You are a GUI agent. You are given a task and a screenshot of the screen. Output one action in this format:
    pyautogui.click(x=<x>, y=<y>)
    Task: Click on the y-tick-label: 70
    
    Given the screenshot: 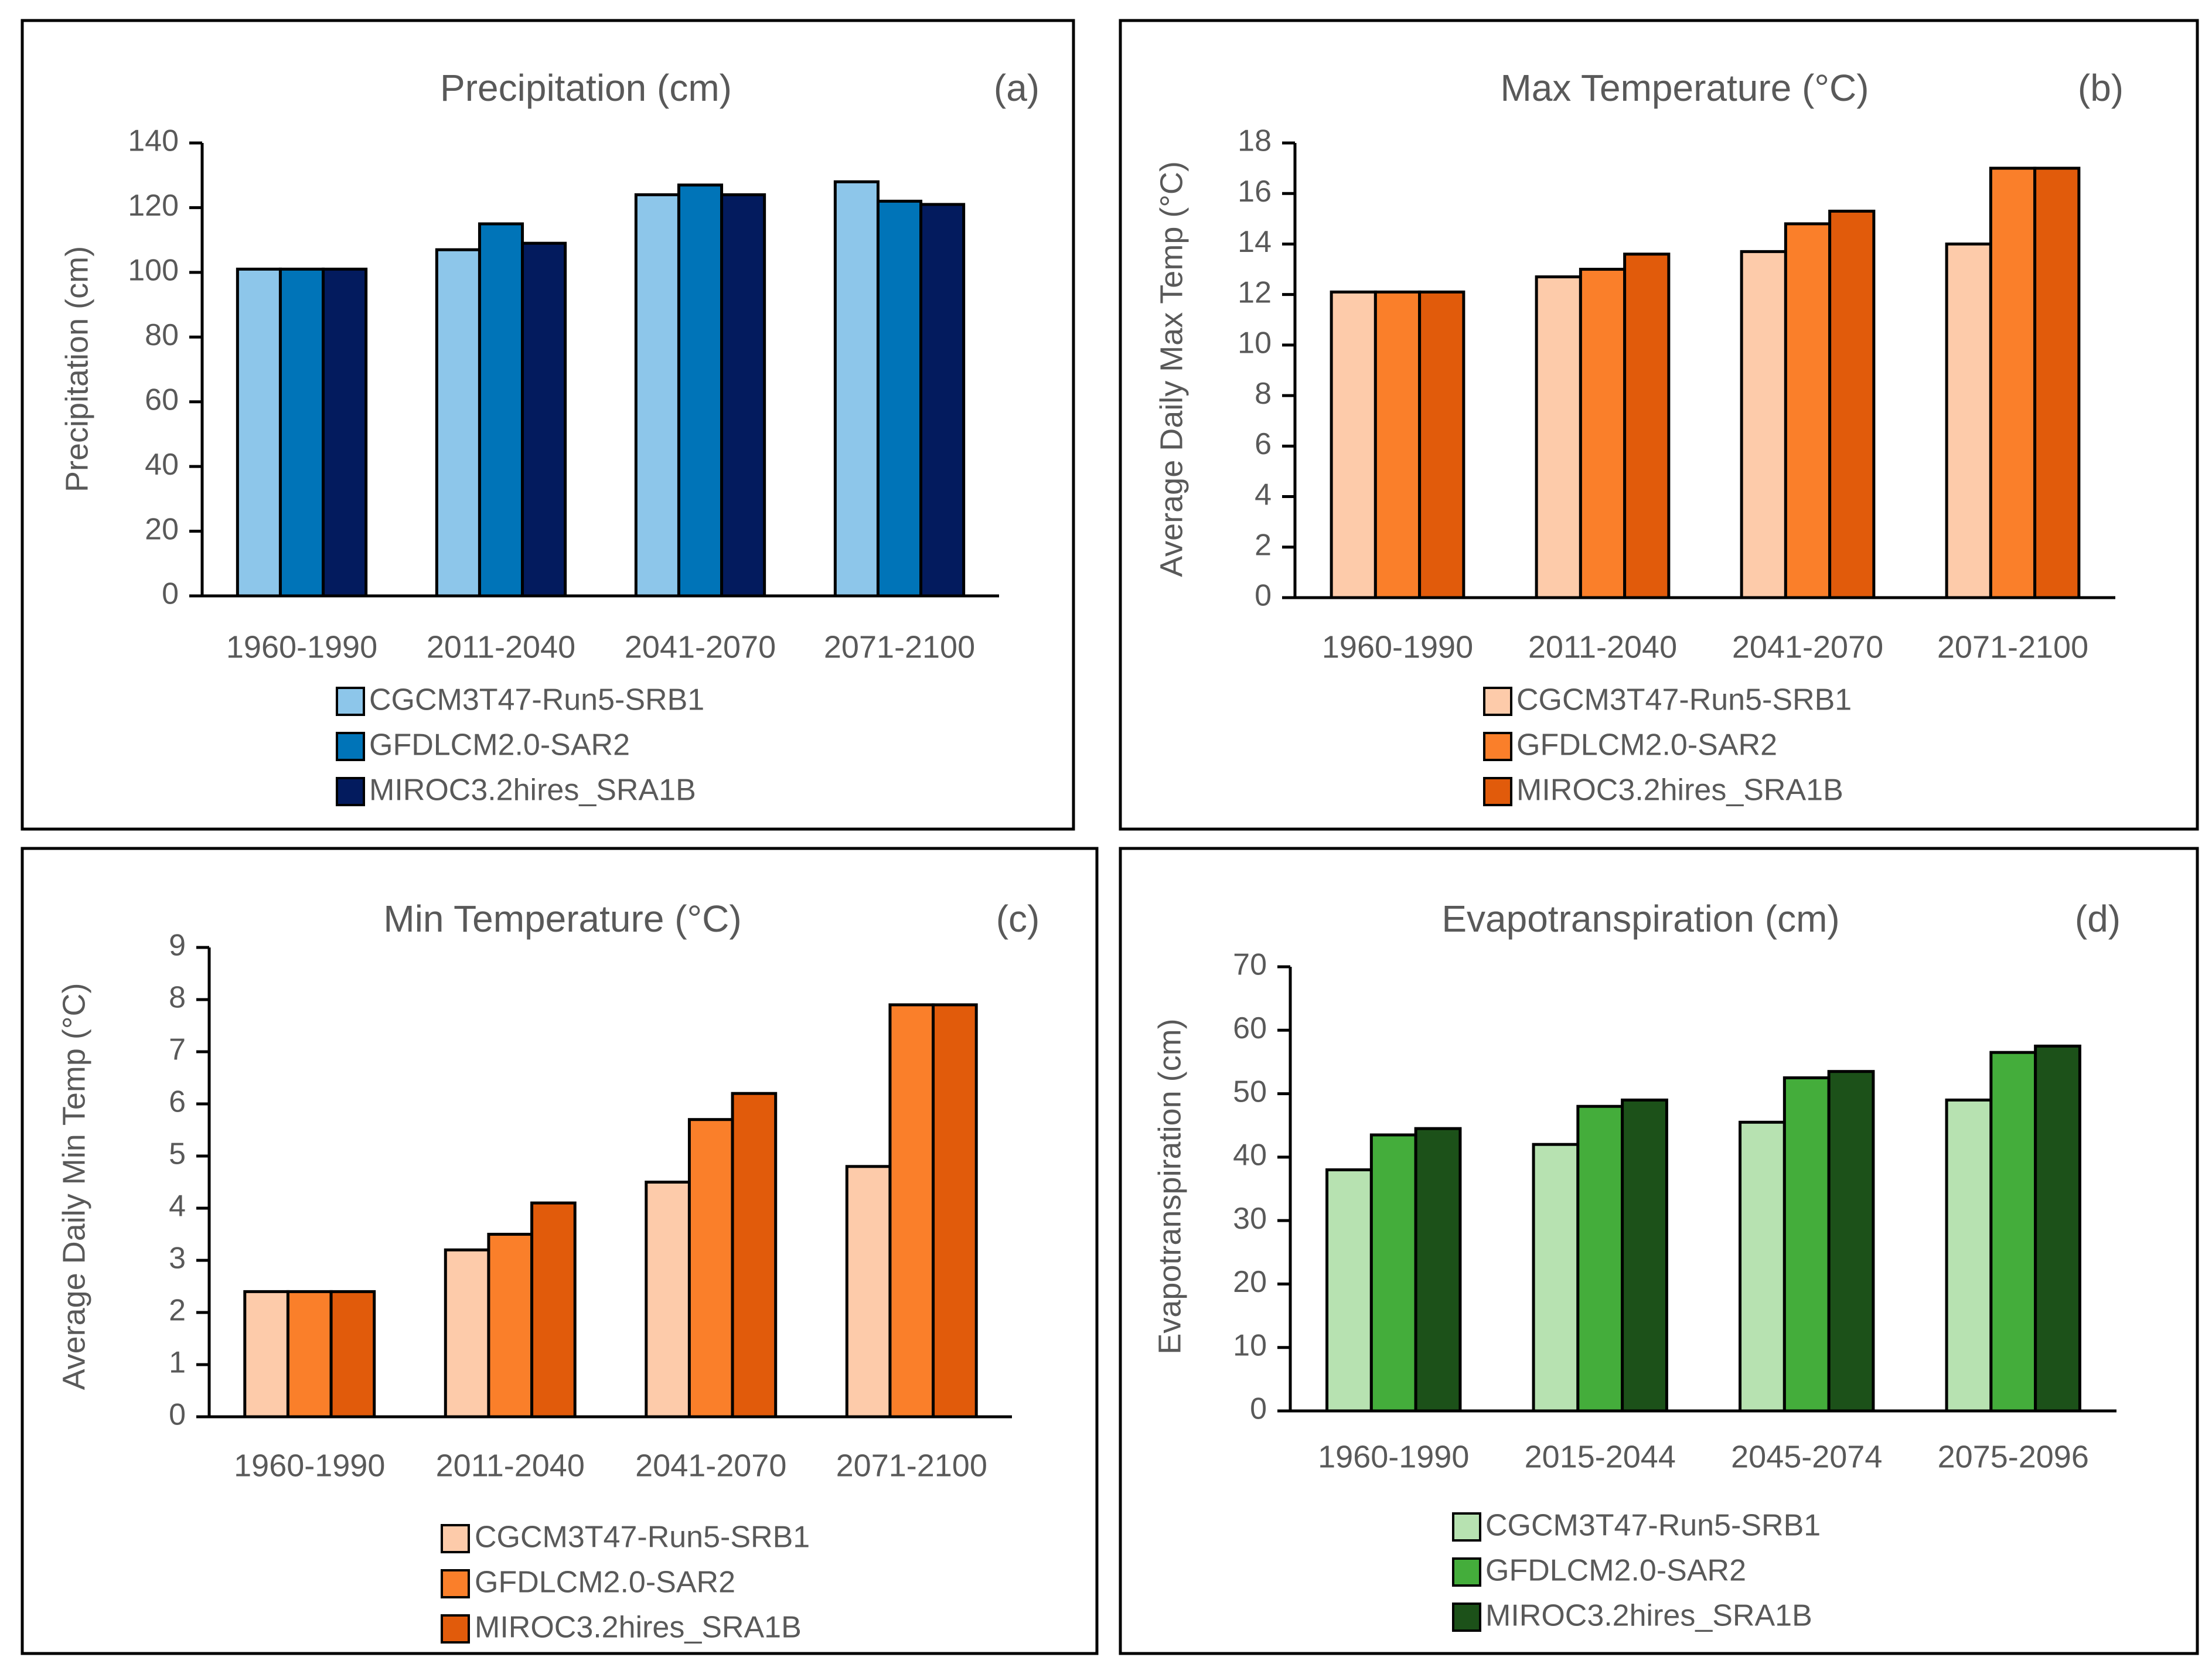 What is the action you would take?
    pyautogui.click(x=1250, y=965)
    